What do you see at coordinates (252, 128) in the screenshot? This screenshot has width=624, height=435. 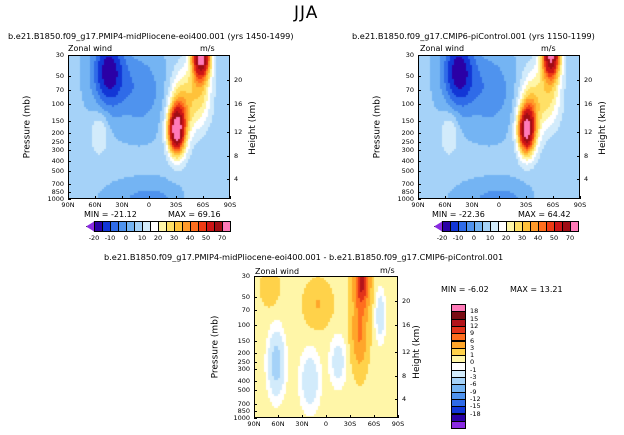 I see `panel1-ylabel-right: Height (km)` at bounding box center [252, 128].